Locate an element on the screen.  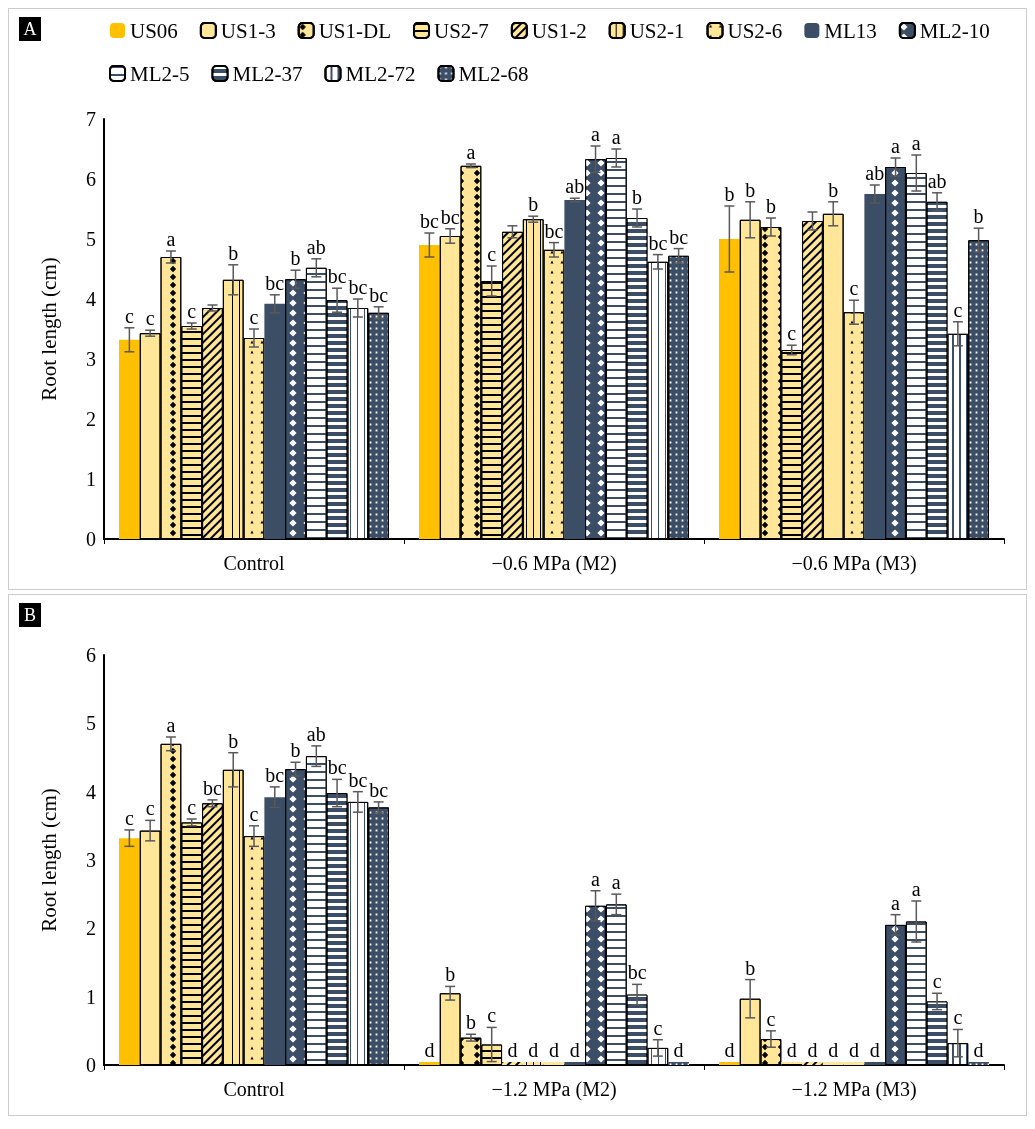
text: A is located at coordinates (30, 29).